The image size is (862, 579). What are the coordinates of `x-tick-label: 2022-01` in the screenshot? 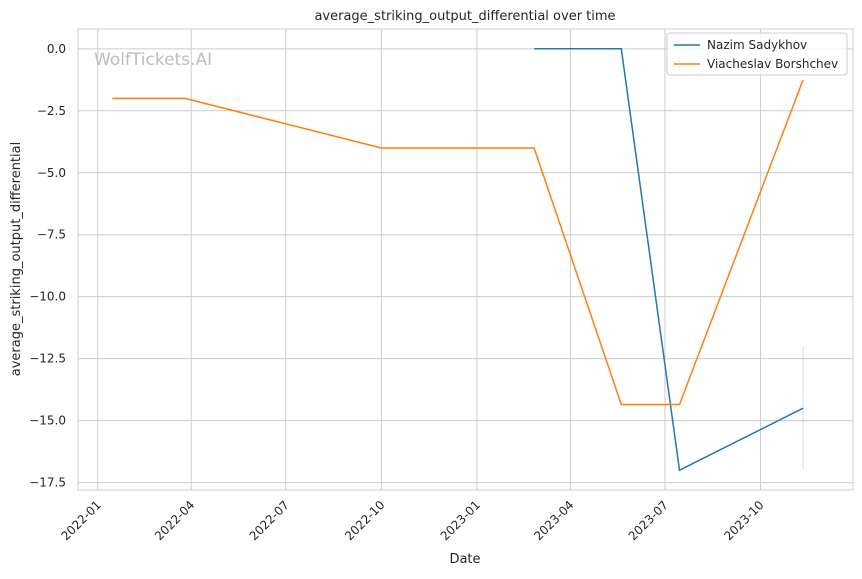 It's located at (81, 520).